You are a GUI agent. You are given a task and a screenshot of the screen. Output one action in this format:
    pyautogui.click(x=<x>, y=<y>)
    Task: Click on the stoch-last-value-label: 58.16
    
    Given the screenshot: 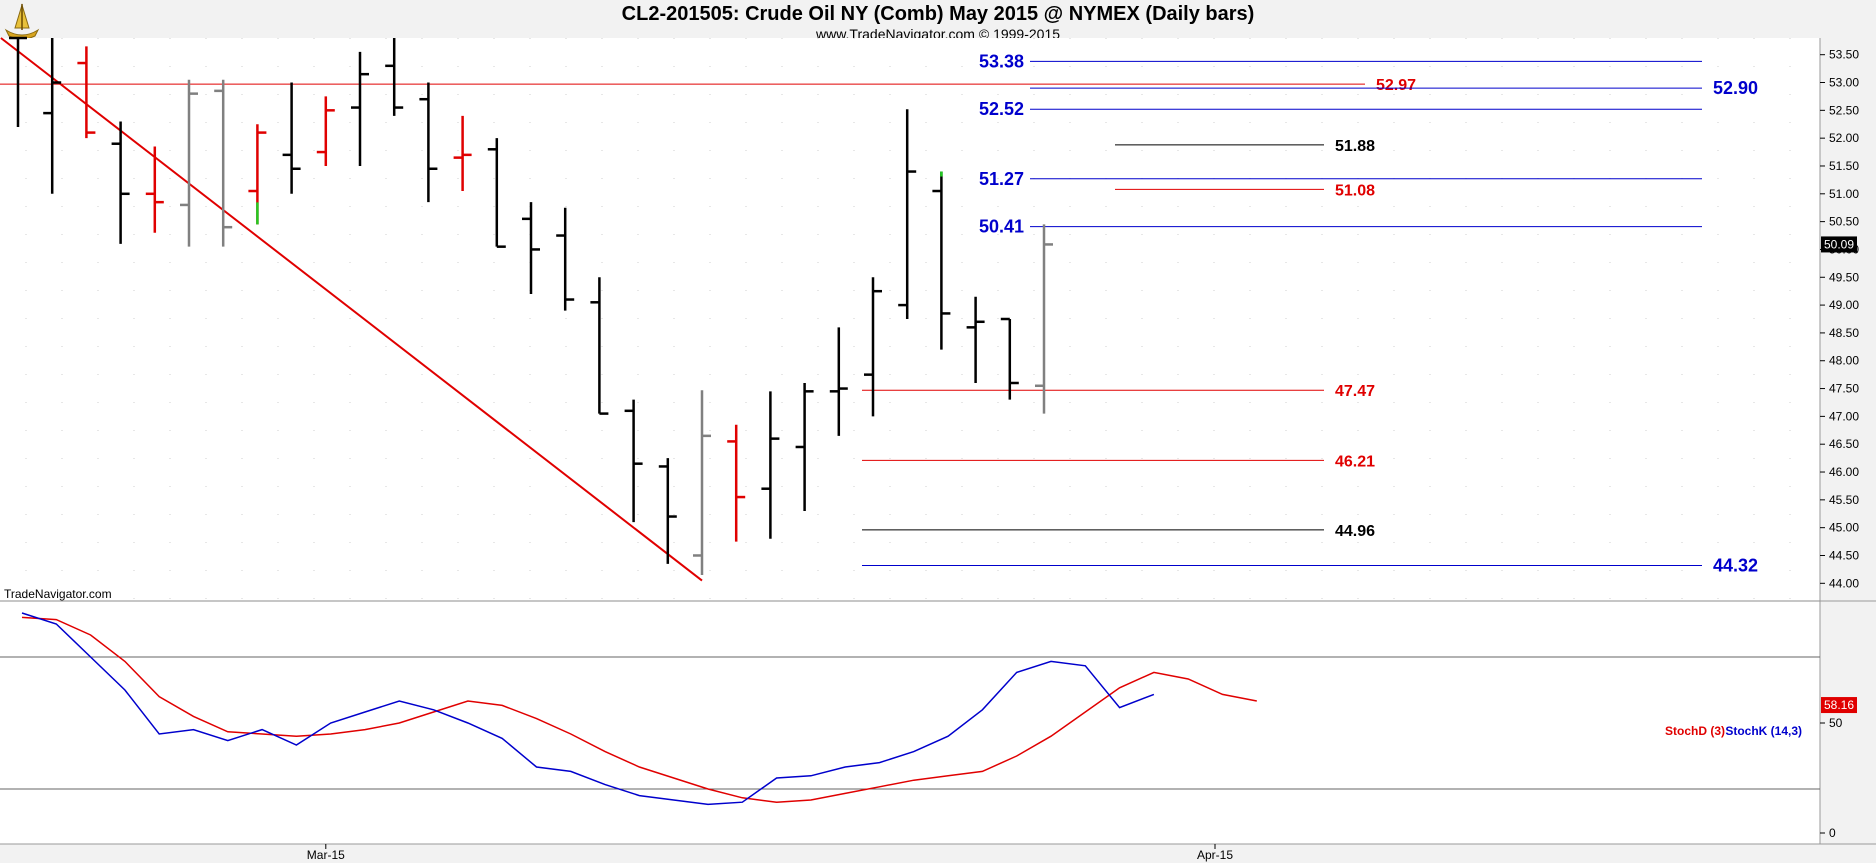 What is the action you would take?
    pyautogui.click(x=1839, y=705)
    